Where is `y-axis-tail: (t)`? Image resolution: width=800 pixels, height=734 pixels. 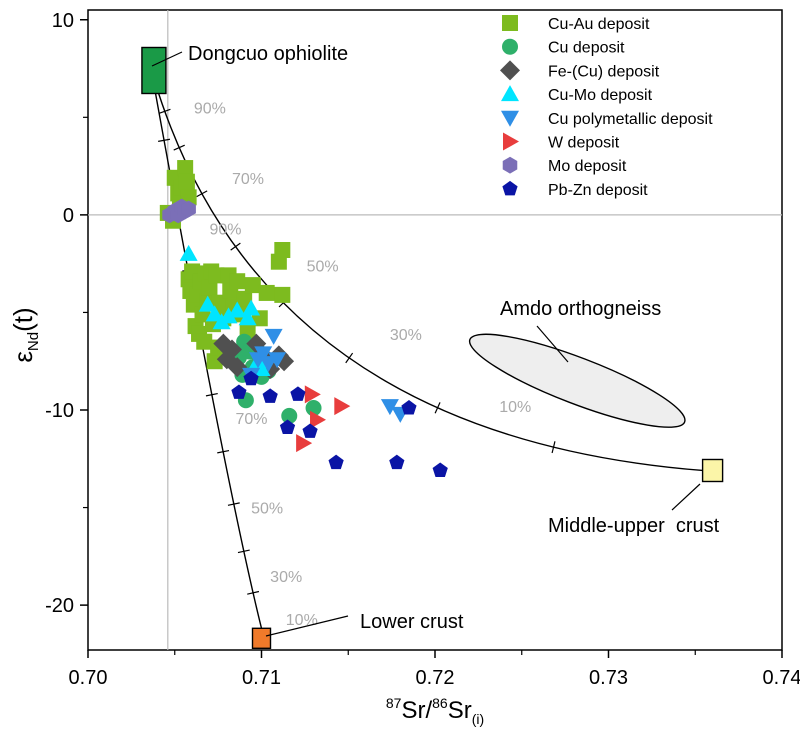 y-axis-tail: (t) is located at coordinates (23, 319).